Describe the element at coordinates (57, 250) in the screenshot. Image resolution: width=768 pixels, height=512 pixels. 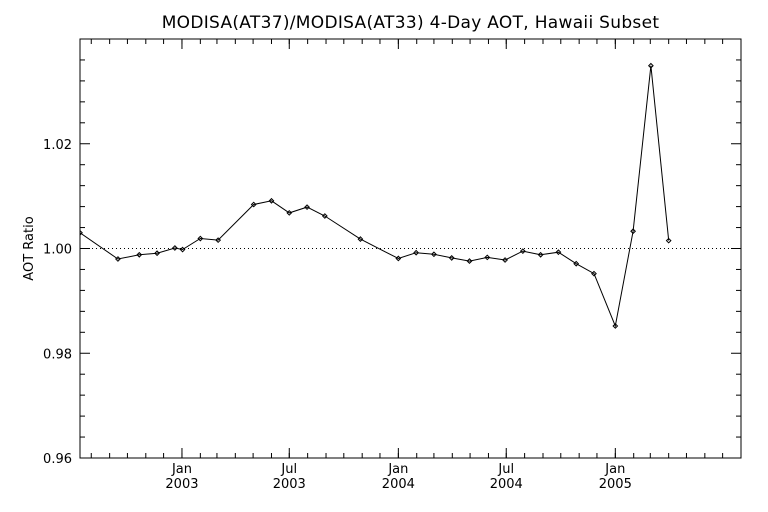
I see `y-tick-label: 1.00` at that location.